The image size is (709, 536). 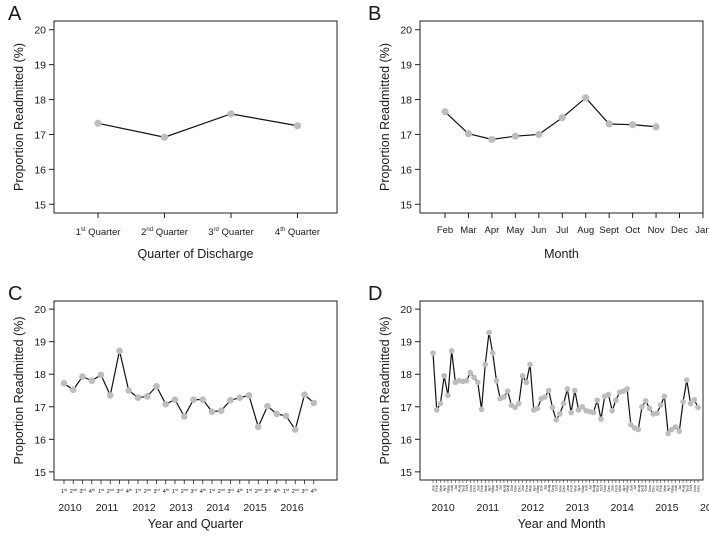 I want to click on x-tick-label: Aug, so click(x=585, y=230).